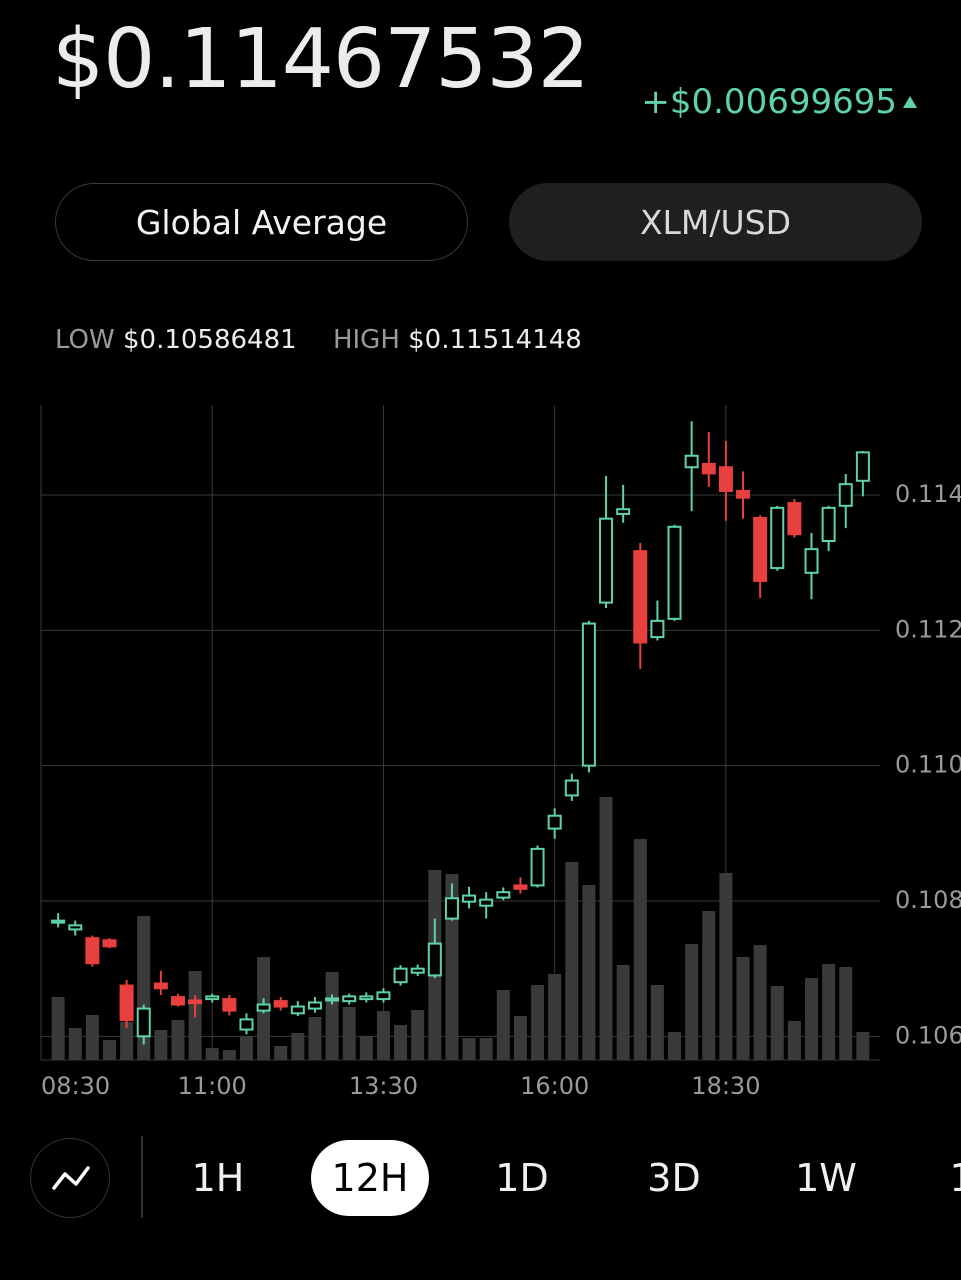 The width and height of the screenshot is (961, 1280). Describe the element at coordinates (940, 1178) in the screenshot. I see `timeframe-button: 1M` at that location.